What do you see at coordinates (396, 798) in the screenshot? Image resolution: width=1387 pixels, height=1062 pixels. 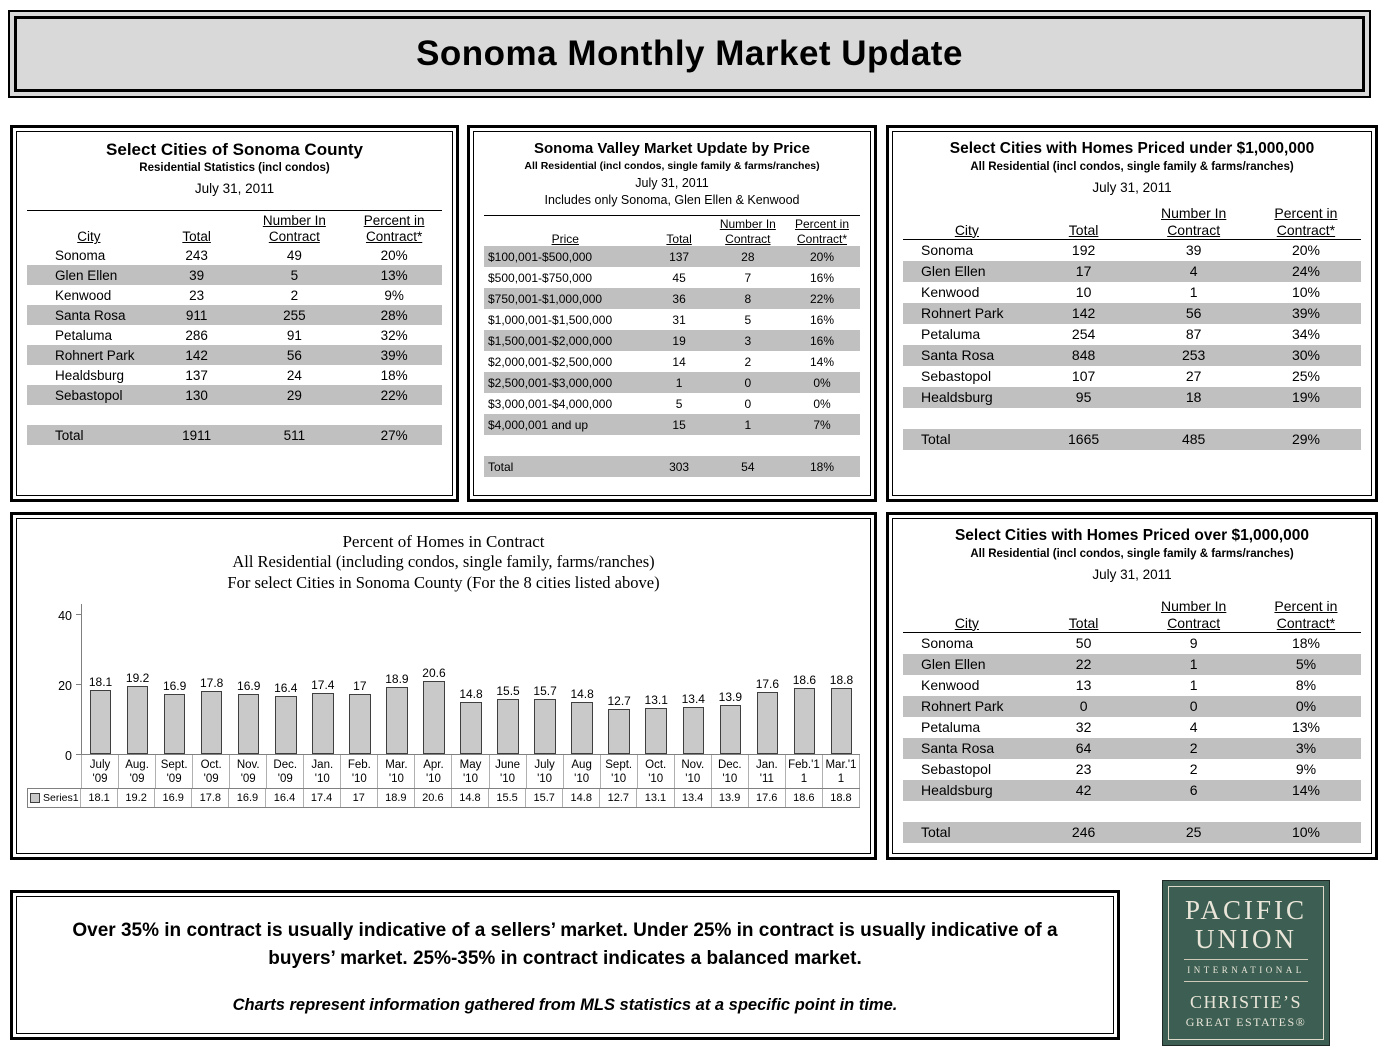 I see `data-table-value: 18.9` at bounding box center [396, 798].